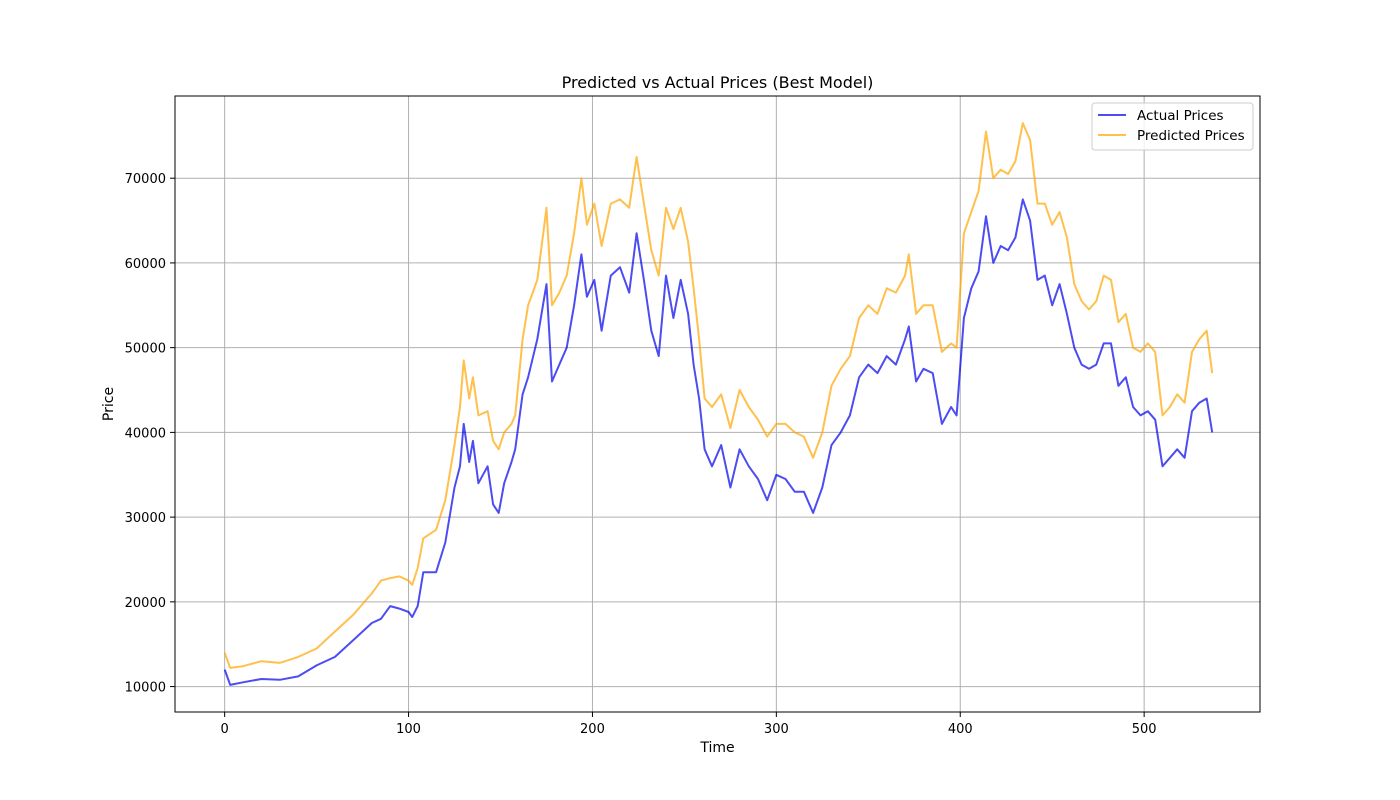  I want to click on x-tick-label: 0, so click(225, 729).